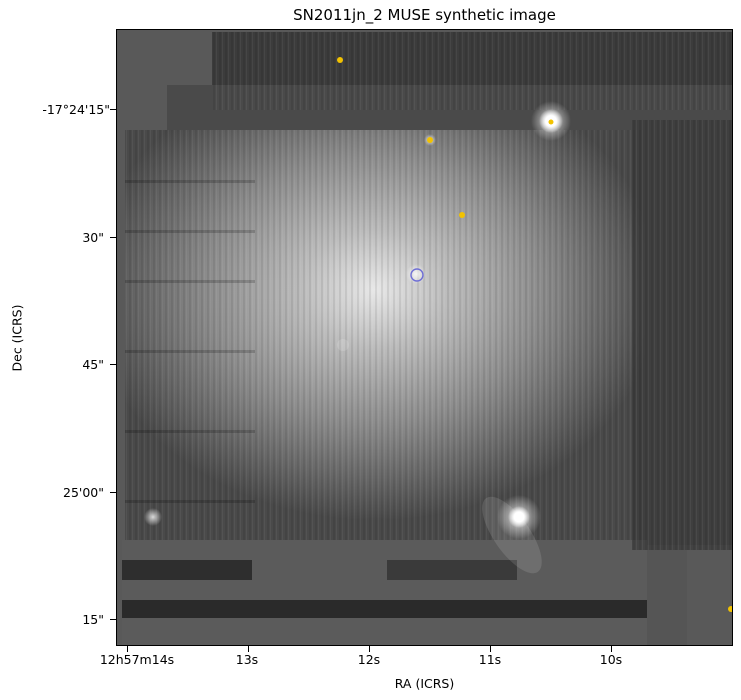  Describe the element at coordinates (247, 659) in the screenshot. I see `x-tick-label: 13s` at that location.